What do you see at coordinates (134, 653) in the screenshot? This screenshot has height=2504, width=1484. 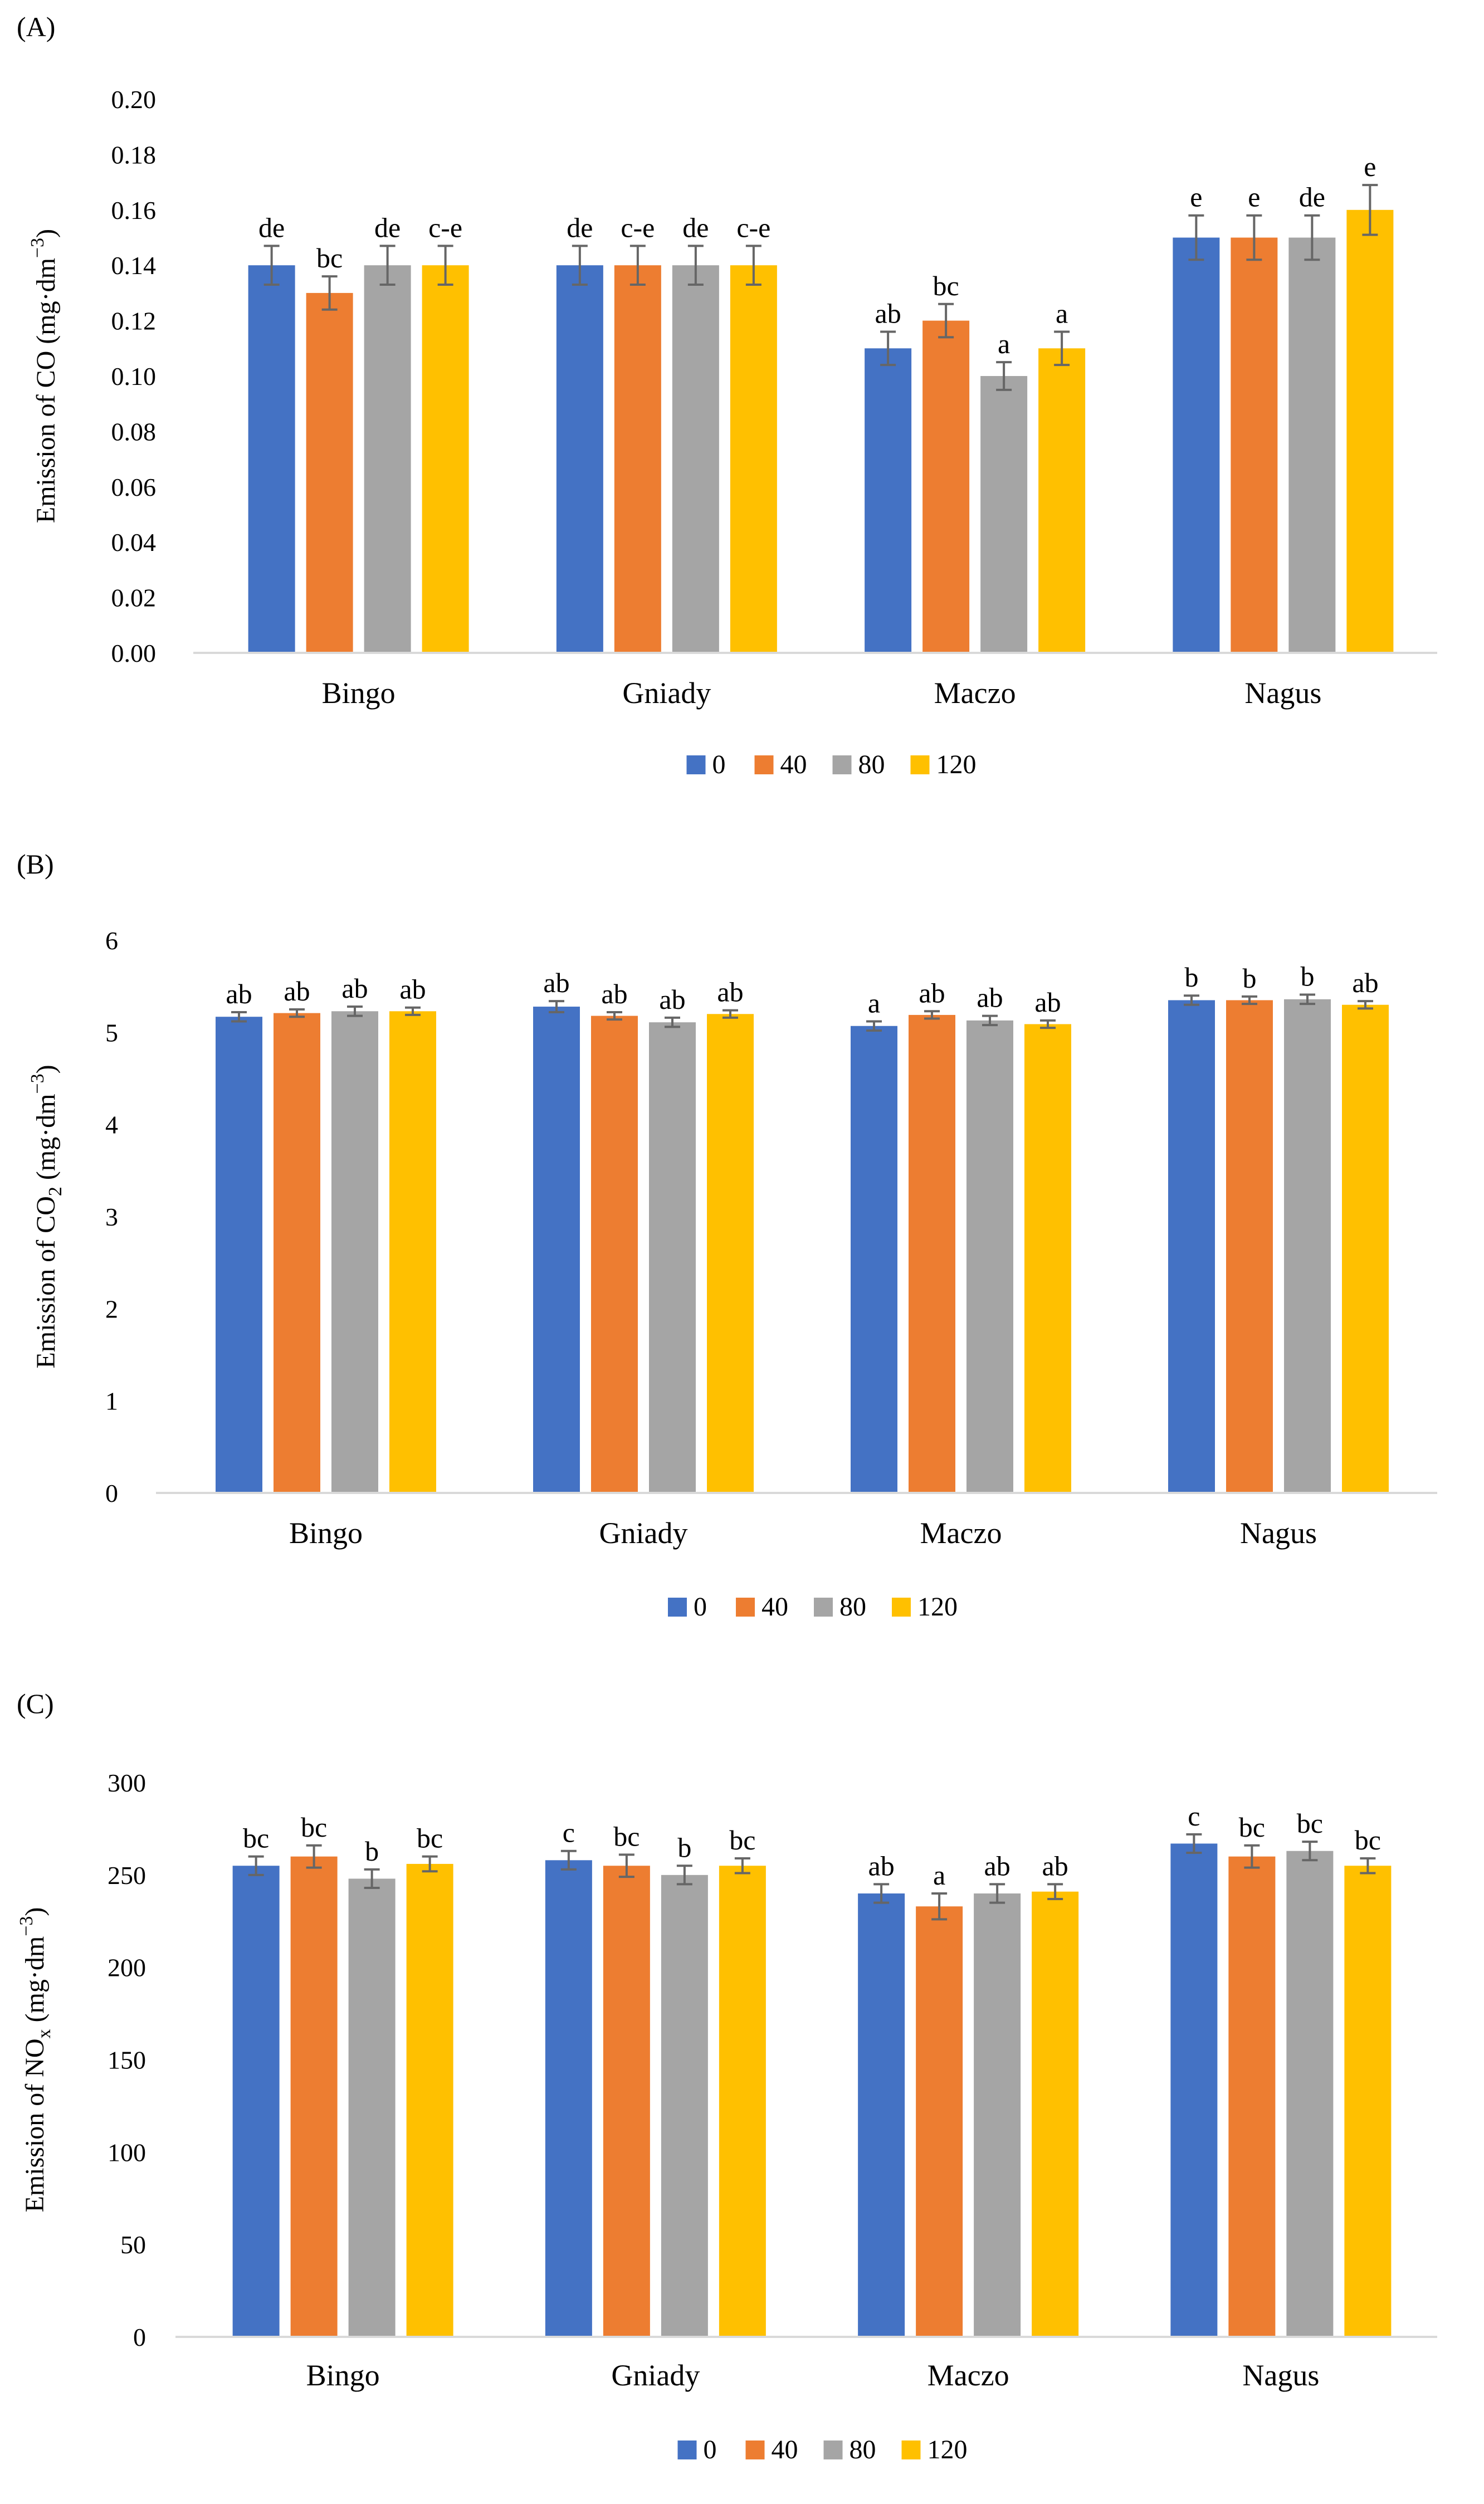 I see `y-tick-label: 0.00` at bounding box center [134, 653].